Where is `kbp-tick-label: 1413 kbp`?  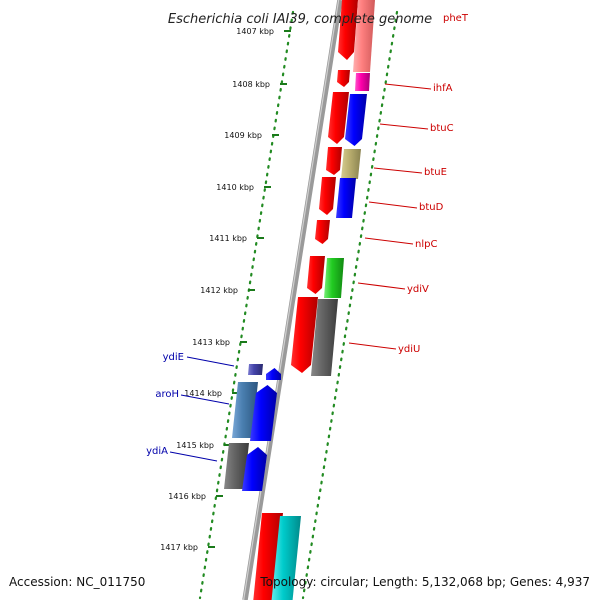
kbp-tick-label: 1413 kbp is located at coordinates (211, 342).